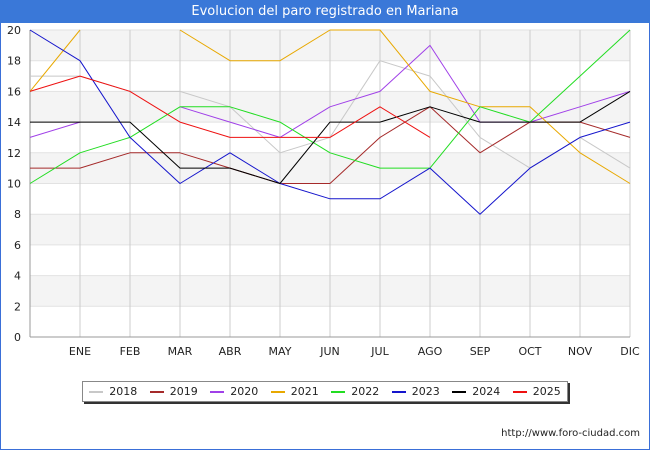 This screenshot has width=650, height=450. I want to click on series-2025, so click(230, 106).